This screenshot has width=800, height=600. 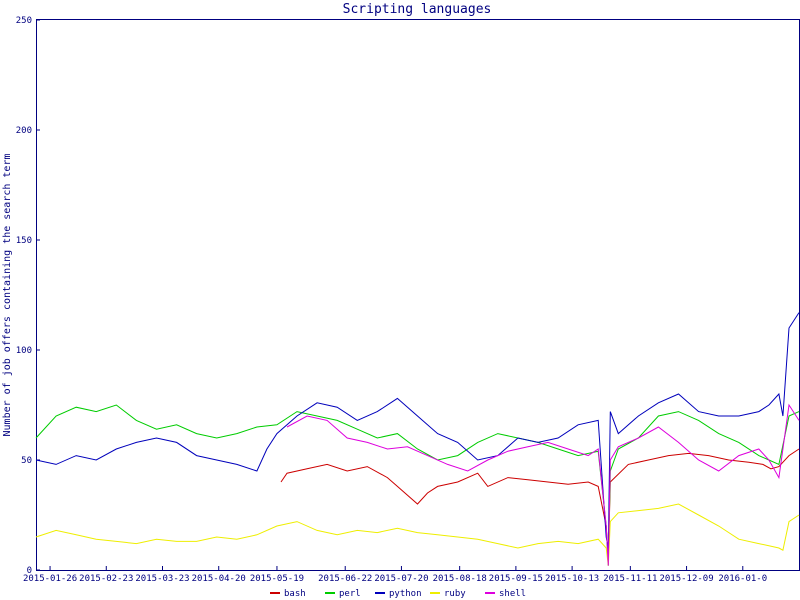 I want to click on y-axis: 0 50 100 150 200 250, so click(x=28, y=296).